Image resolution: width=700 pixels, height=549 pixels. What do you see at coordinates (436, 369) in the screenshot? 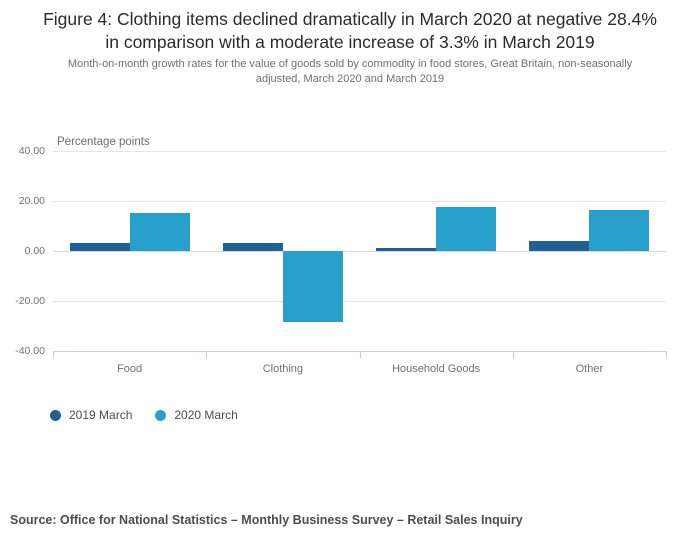
I see `x-axis-category-label: Household Goods` at bounding box center [436, 369].